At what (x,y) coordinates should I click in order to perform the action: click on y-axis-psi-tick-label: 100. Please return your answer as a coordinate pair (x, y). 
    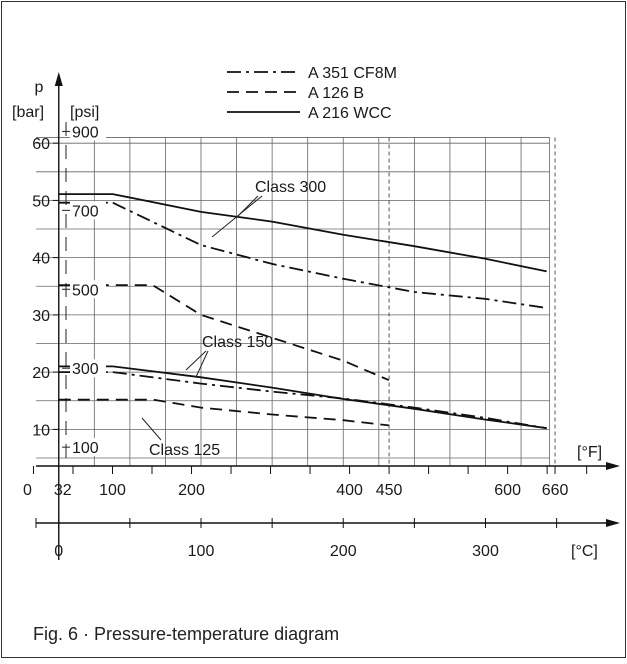
    Looking at the image, I should click on (85, 448).